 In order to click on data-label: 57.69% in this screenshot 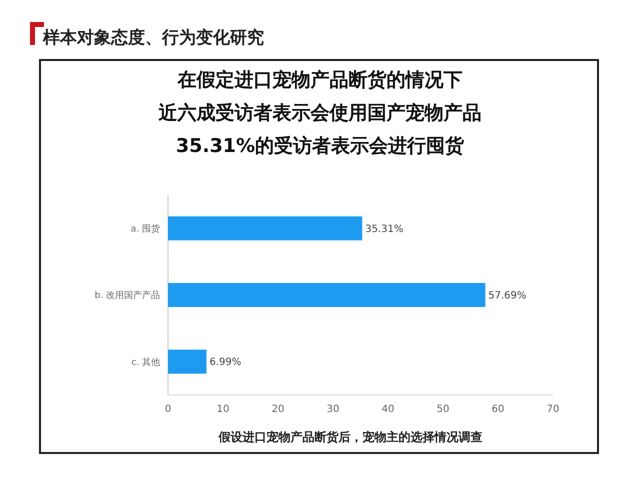, I will do `click(507, 296)`.